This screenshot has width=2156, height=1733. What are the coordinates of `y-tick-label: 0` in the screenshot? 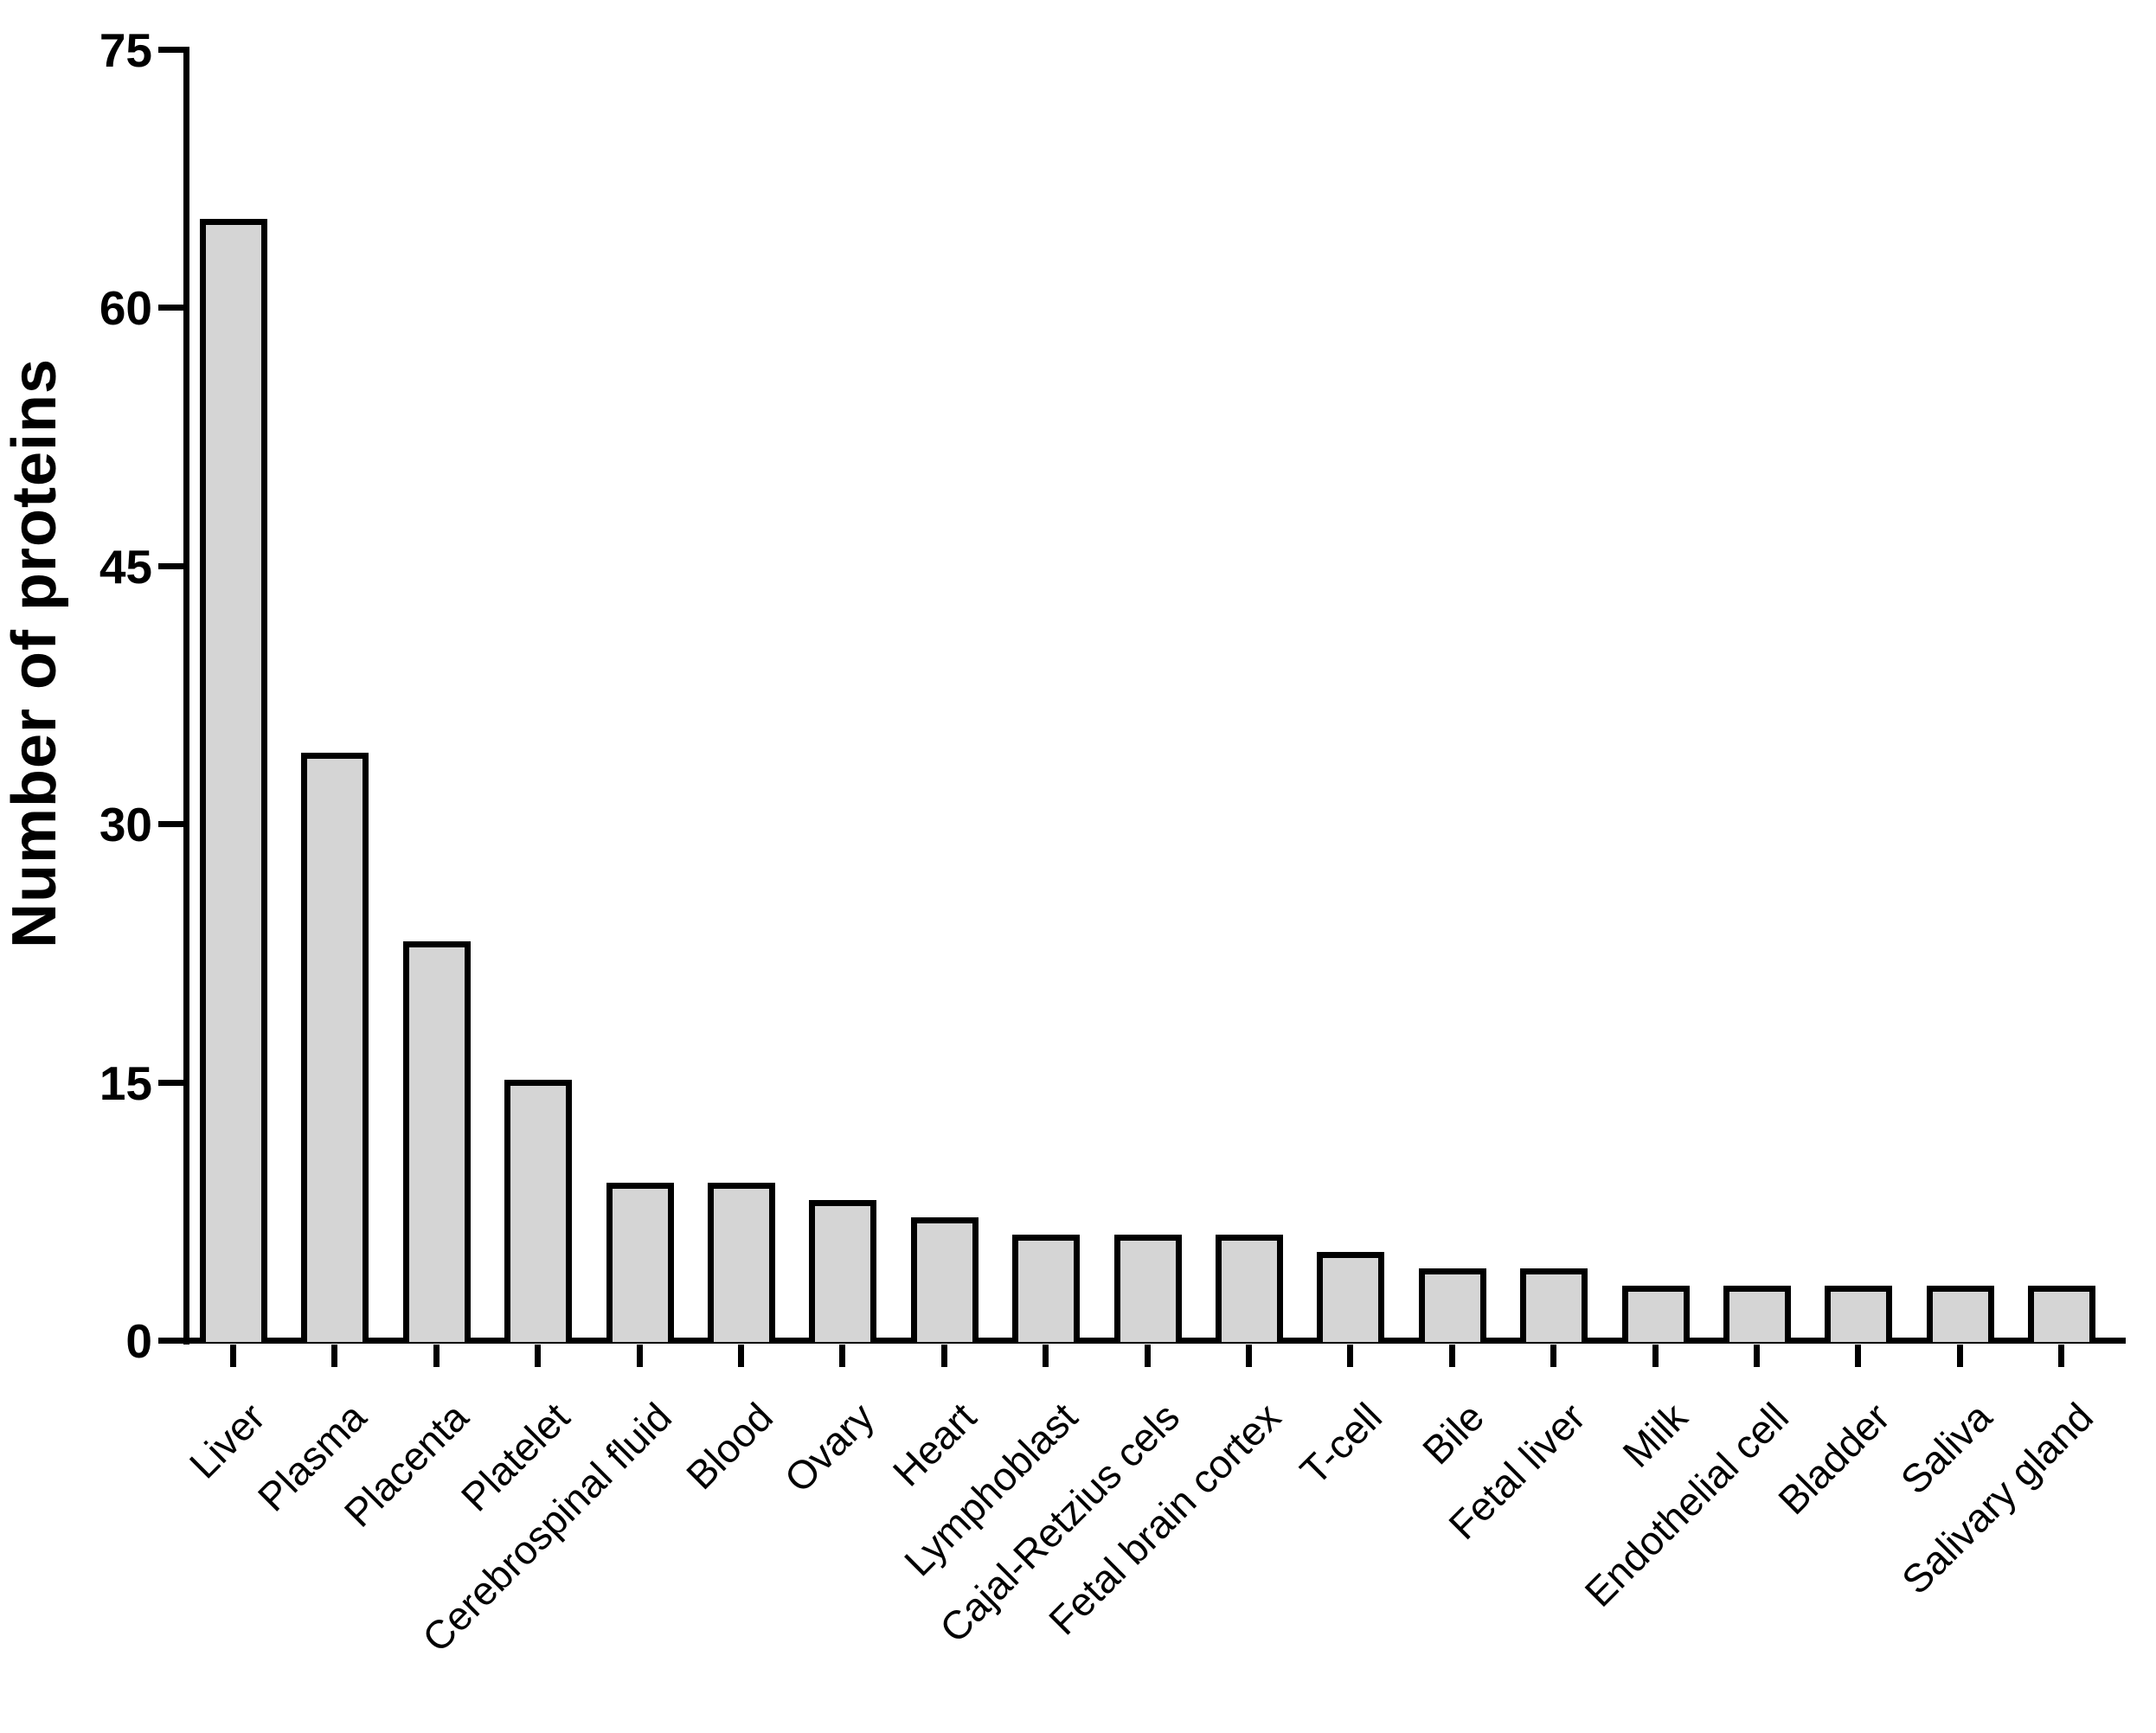 It's located at (138, 1341).